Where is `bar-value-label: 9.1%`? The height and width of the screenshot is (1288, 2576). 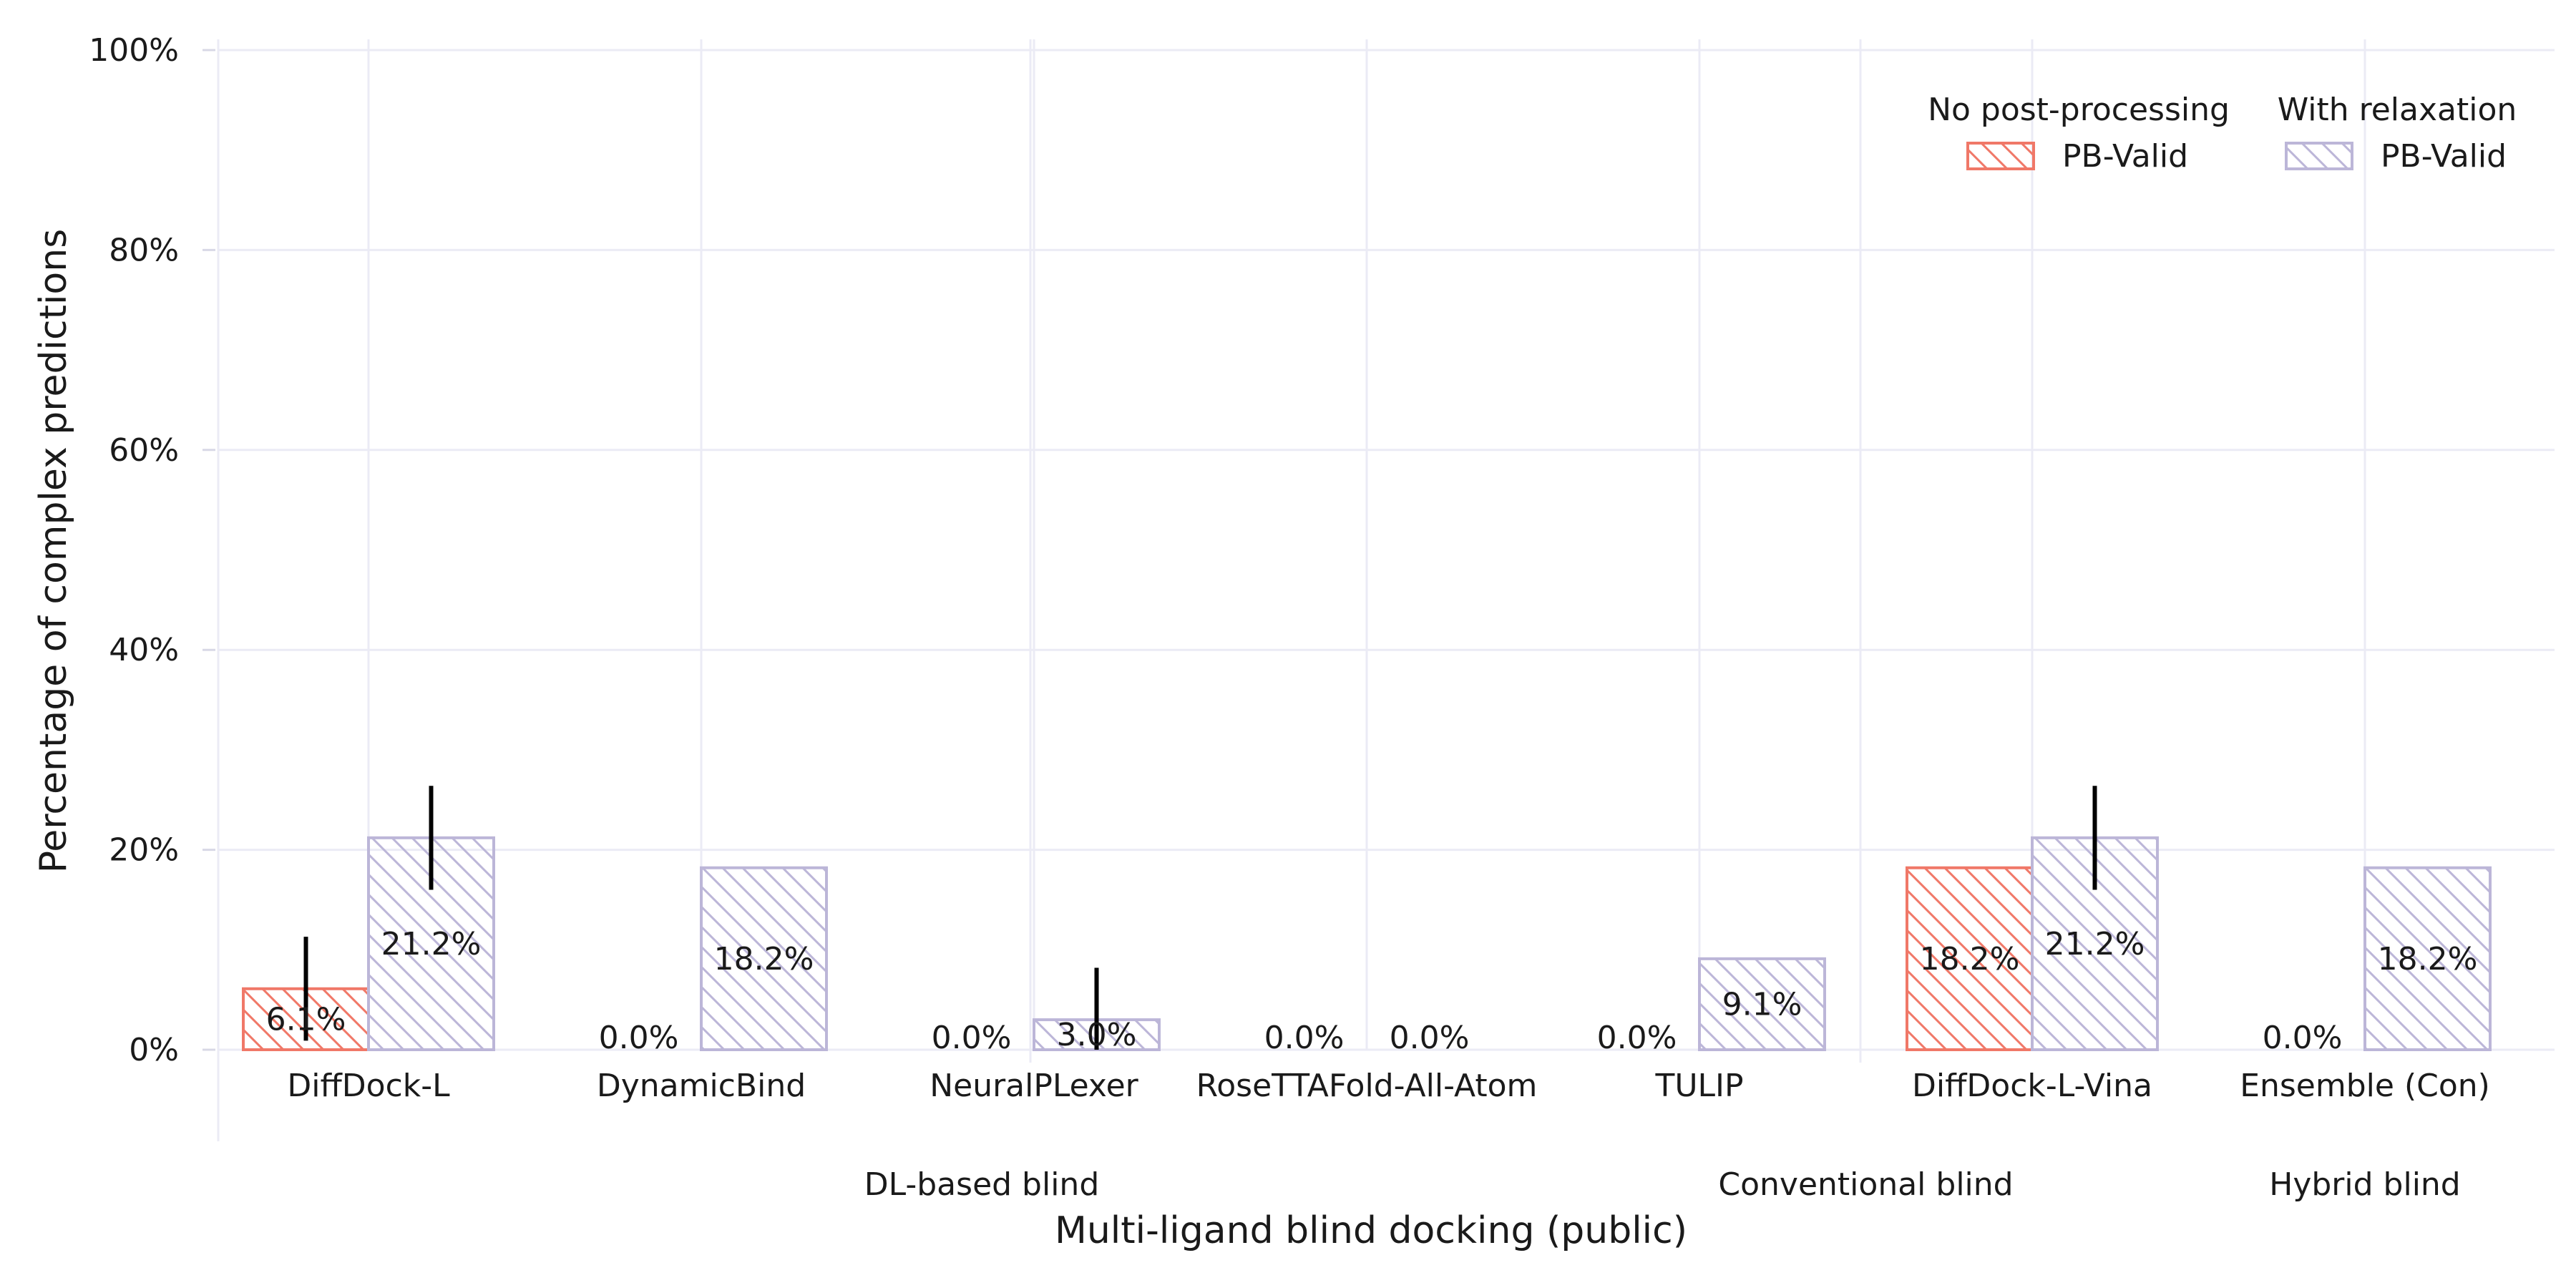 bar-value-label: 9.1% is located at coordinates (1762, 1004).